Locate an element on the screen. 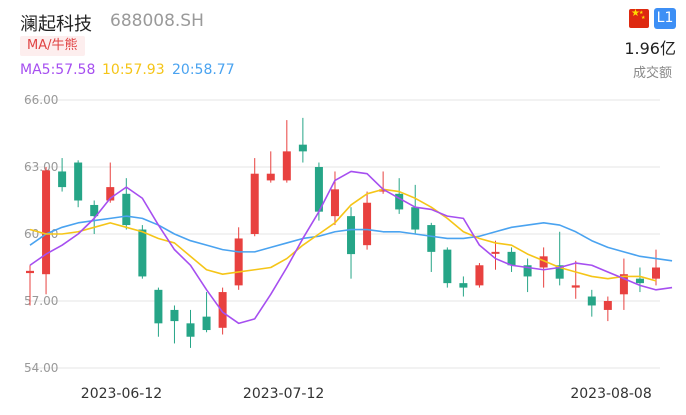 The image size is (686, 415). stock-name: 澜起科技 is located at coordinates (56, 24).